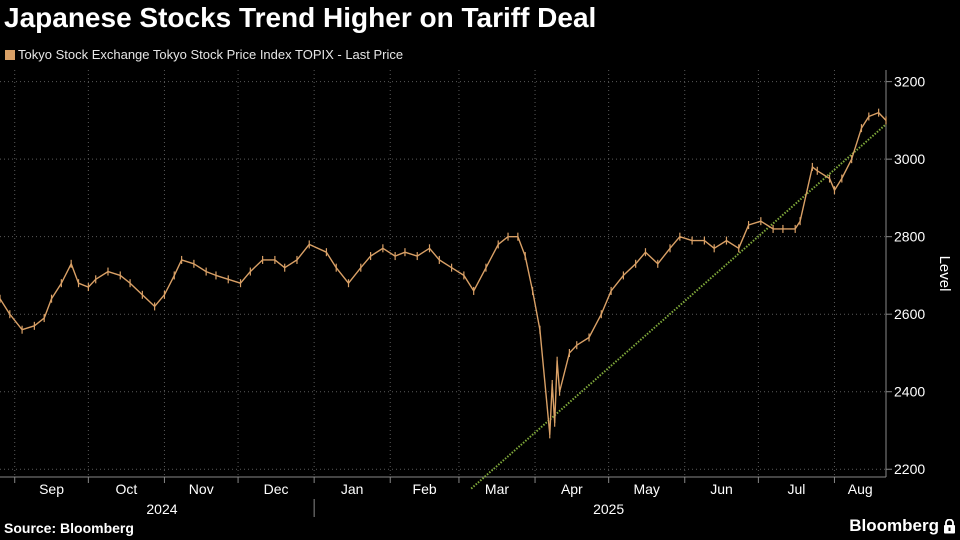  Describe the element at coordinates (796, 489) in the screenshot. I see `month-tick-label: Jul` at that location.